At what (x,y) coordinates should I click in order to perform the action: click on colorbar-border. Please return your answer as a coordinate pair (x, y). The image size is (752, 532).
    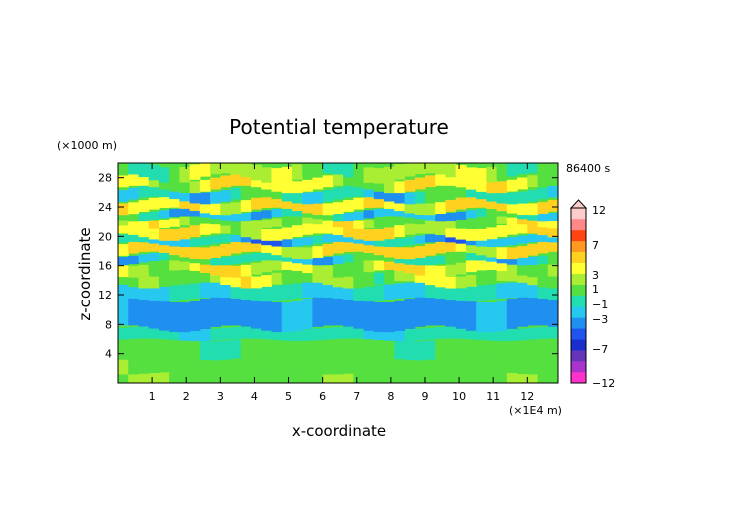
    Looking at the image, I should click on (578, 295).